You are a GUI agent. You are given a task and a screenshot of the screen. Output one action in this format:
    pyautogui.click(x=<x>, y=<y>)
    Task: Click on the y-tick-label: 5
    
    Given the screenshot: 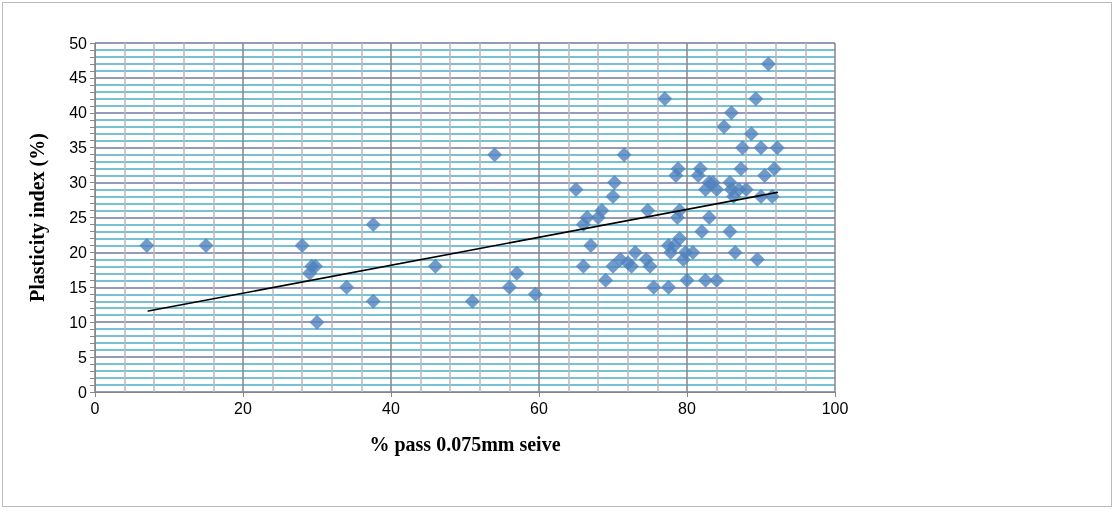 What is the action you would take?
    pyautogui.click(x=83, y=357)
    